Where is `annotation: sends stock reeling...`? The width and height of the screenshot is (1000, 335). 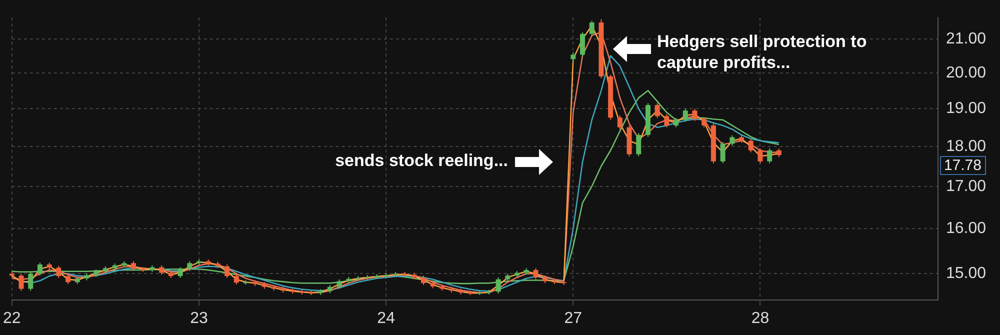 annotation: sends stock reeling... is located at coordinates (421, 160).